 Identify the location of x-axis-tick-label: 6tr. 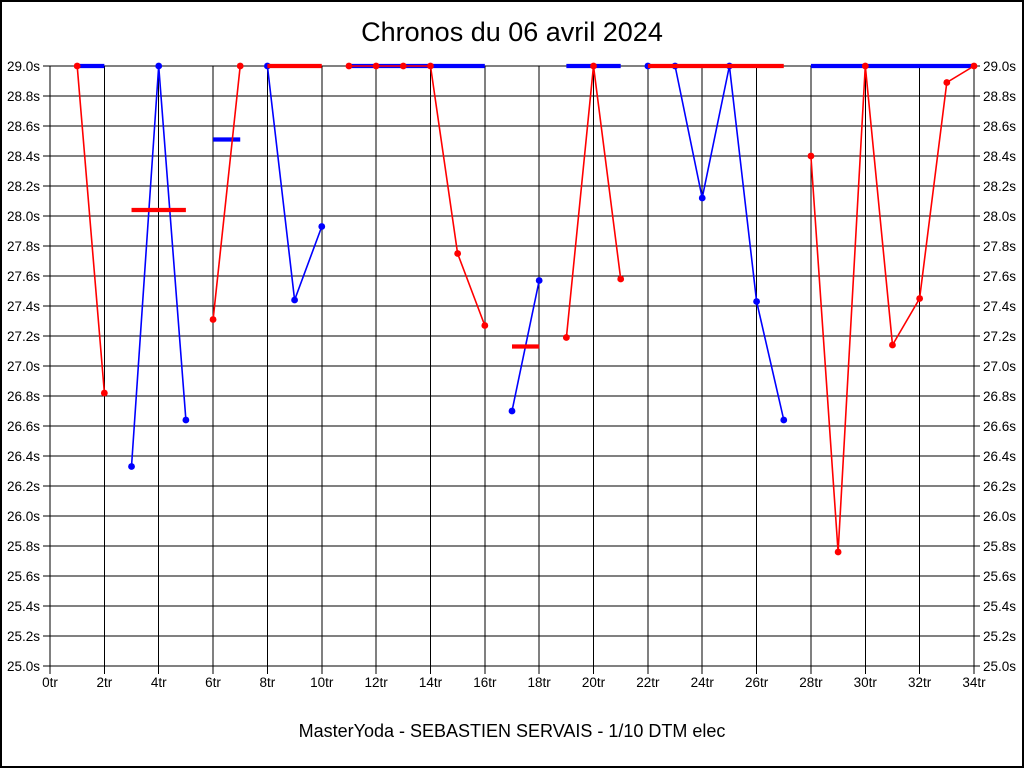
(213, 682).